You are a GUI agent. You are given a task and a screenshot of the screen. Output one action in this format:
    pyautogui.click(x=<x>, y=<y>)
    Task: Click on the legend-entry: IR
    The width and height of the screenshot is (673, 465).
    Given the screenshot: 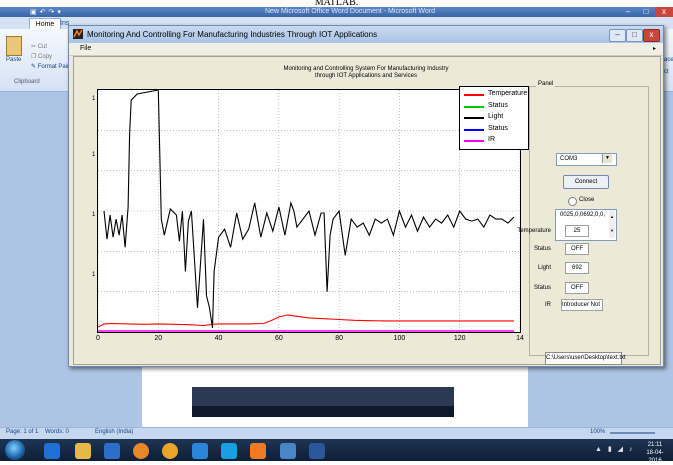 What is the action you would take?
    pyautogui.click(x=495, y=140)
    